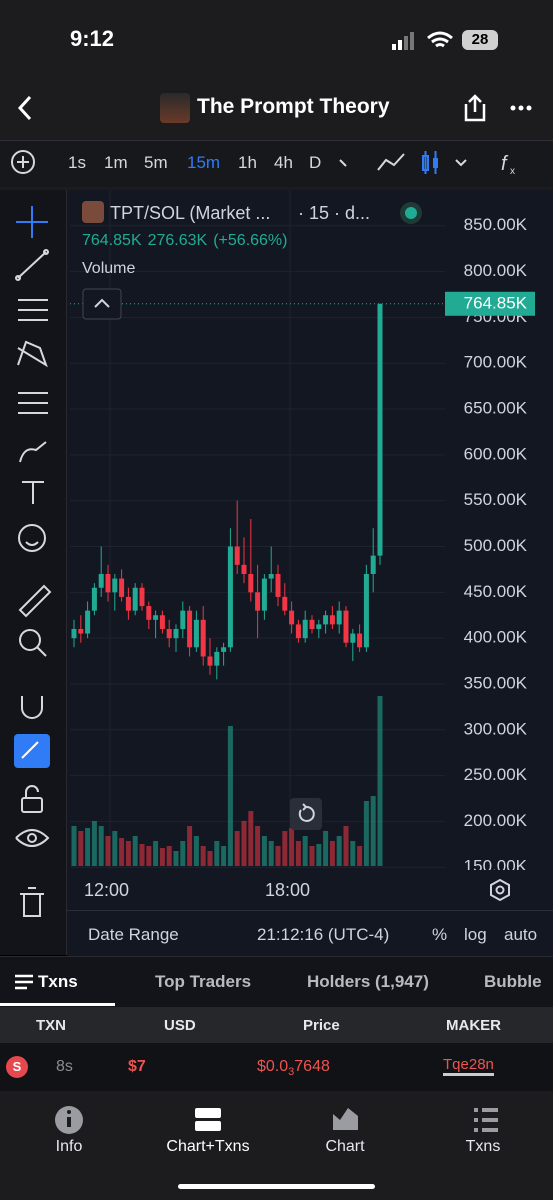 This screenshot has height=1200, width=553. I want to click on interval-button: D, so click(315, 162).